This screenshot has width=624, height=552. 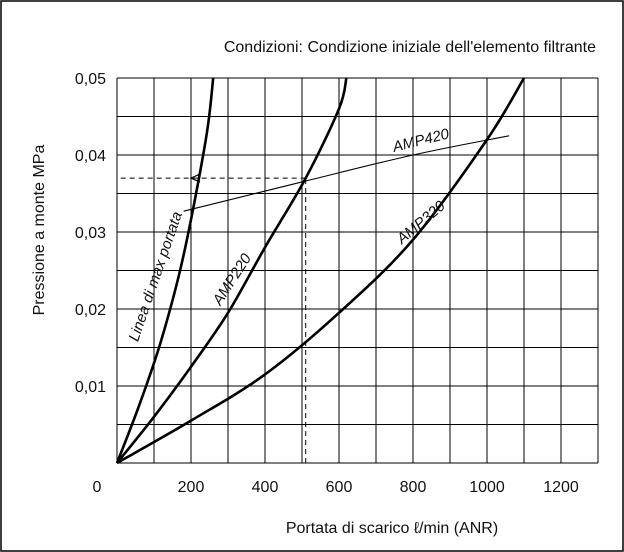 I want to click on series-label: AMP320, so click(x=421, y=222).